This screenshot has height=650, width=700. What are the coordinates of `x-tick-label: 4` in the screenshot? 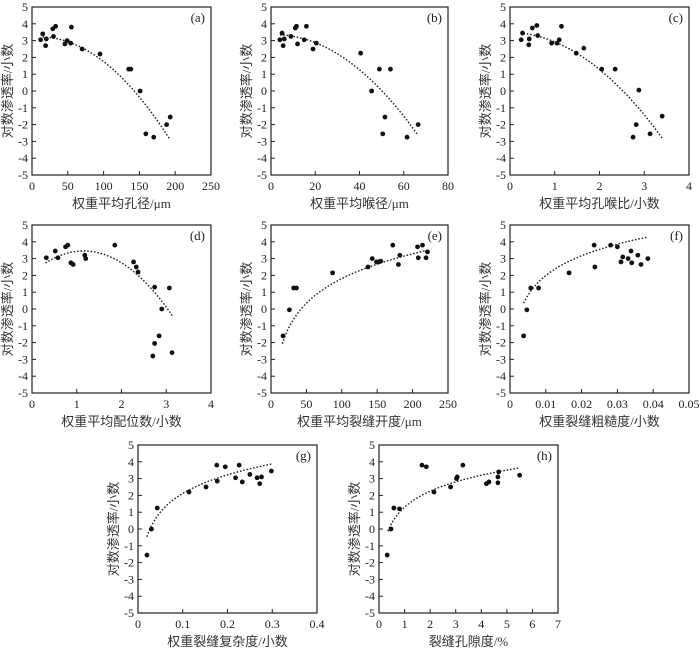 It's located at (211, 404).